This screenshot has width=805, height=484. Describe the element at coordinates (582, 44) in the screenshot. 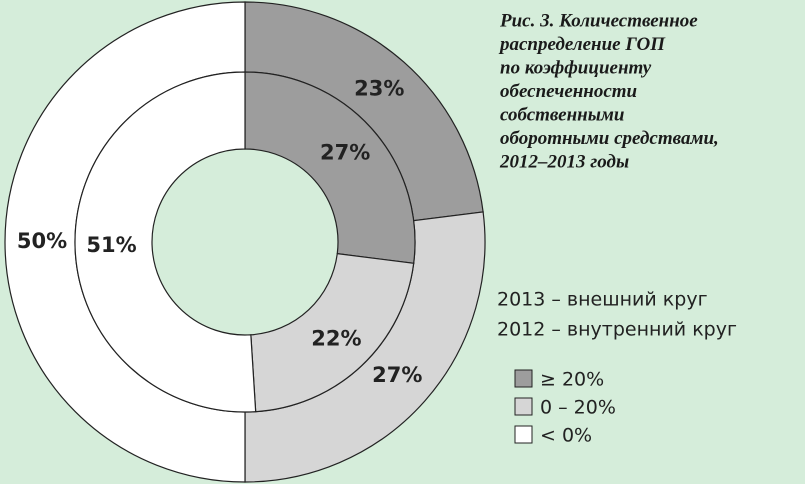

I see `chart-title: распределение ГОП` at that location.